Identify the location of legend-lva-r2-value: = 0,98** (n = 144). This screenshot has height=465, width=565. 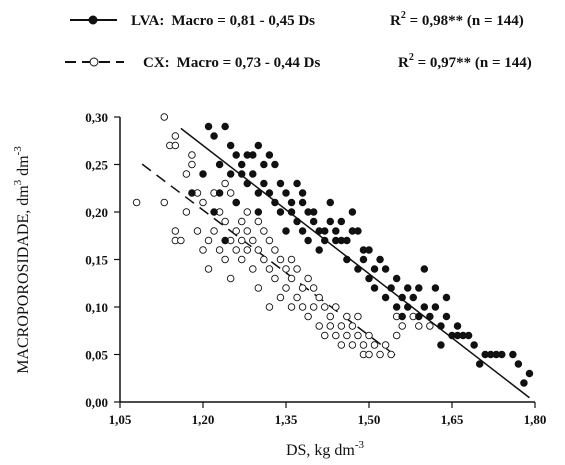
(465, 21).